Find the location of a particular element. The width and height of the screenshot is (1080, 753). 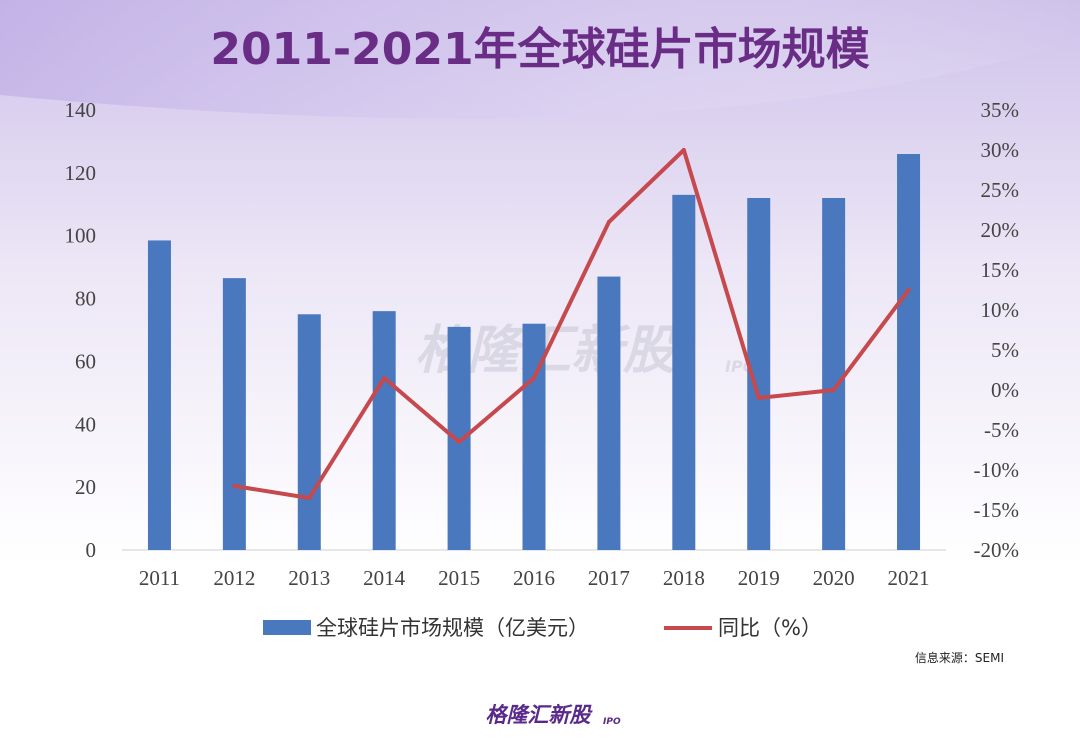

legend: 全球硅片市场规模（亿美元） 同比（%） is located at coordinates (542, 628).